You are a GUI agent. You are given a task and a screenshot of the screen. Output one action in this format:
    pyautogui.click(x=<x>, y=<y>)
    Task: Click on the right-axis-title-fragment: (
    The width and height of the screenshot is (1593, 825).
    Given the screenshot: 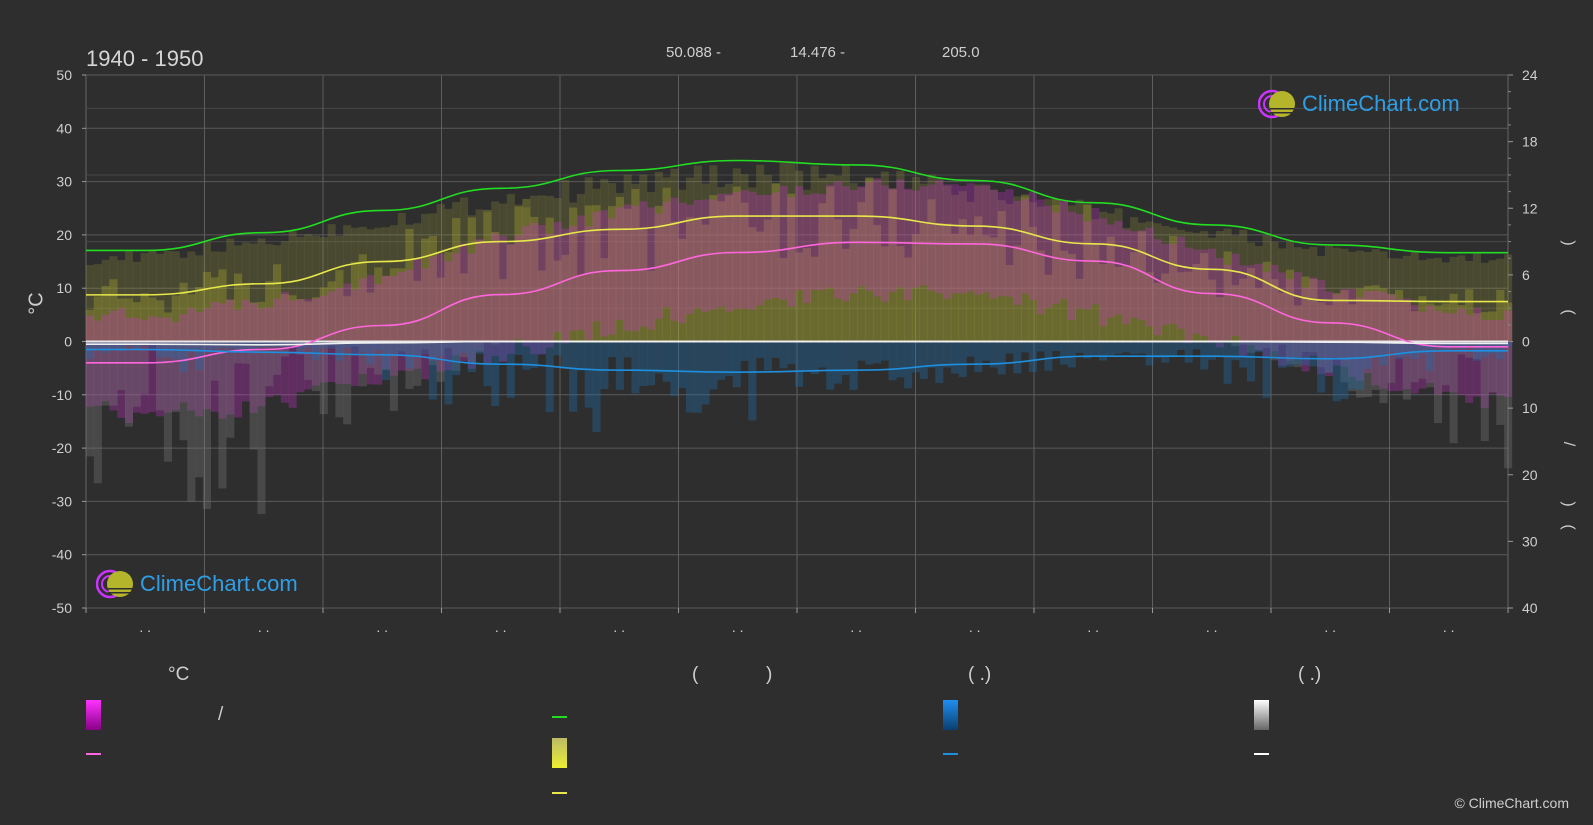 What is the action you would take?
    pyautogui.click(x=1568, y=312)
    